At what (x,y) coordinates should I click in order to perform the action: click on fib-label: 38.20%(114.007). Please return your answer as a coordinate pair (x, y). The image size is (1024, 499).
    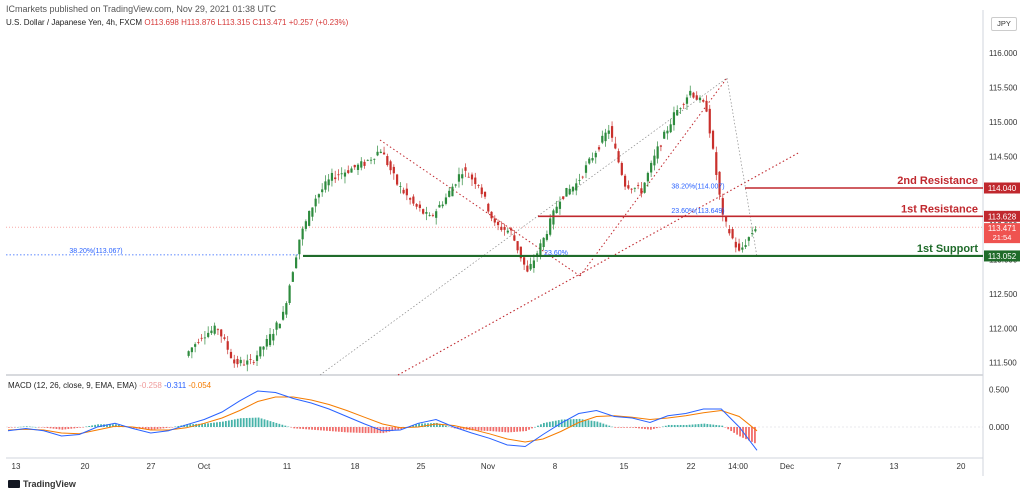
    Looking at the image, I should click on (697, 186).